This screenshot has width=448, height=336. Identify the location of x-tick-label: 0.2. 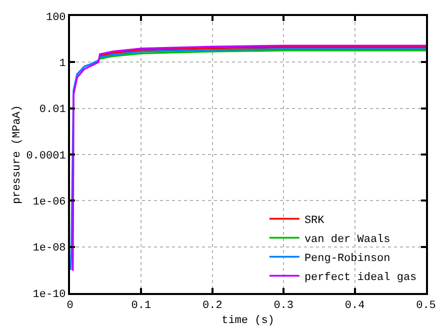
(212, 306).